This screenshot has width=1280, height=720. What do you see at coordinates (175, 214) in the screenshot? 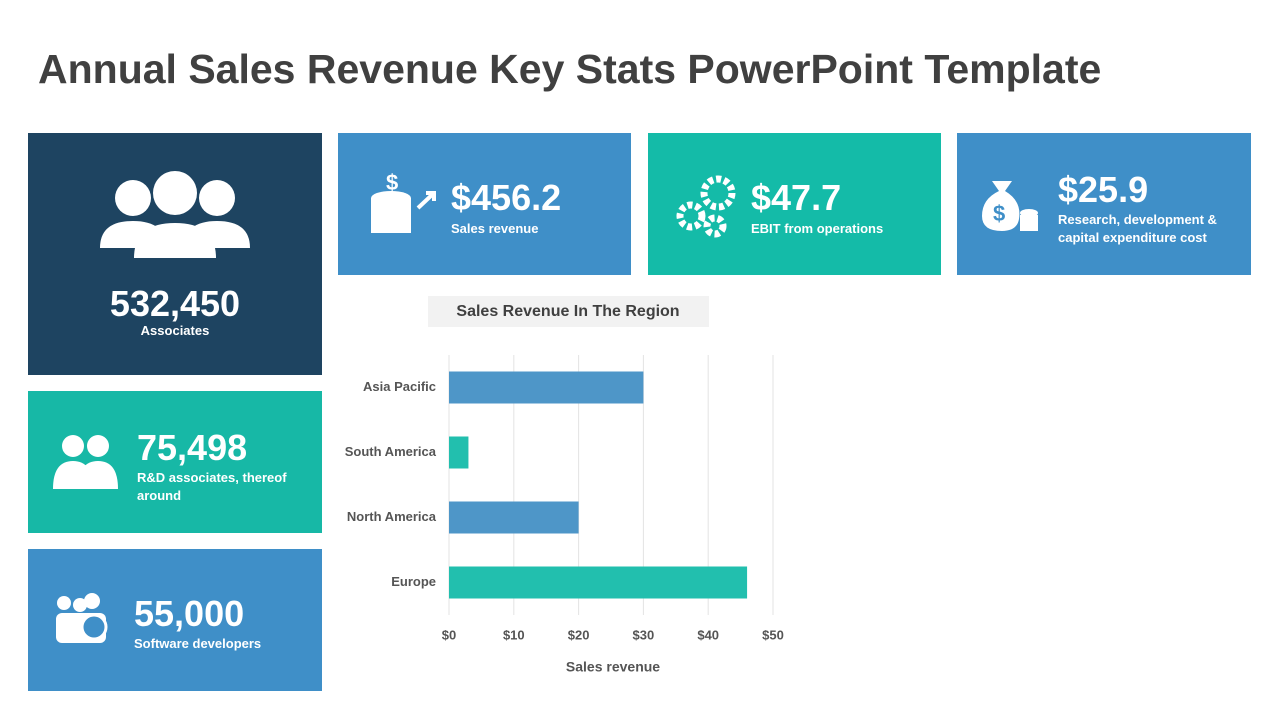
I see `people-icon` at bounding box center [175, 214].